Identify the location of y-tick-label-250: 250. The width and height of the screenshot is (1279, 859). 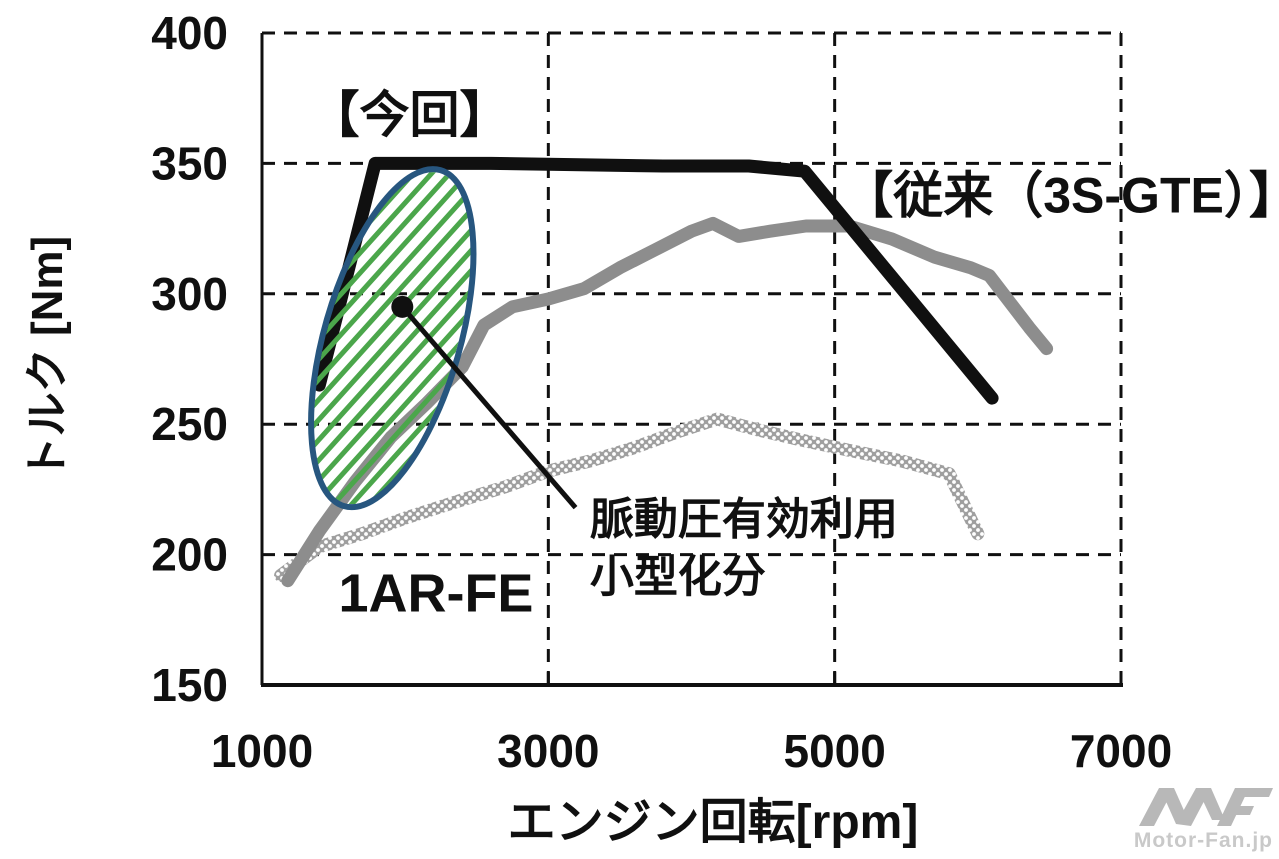
(189, 424).